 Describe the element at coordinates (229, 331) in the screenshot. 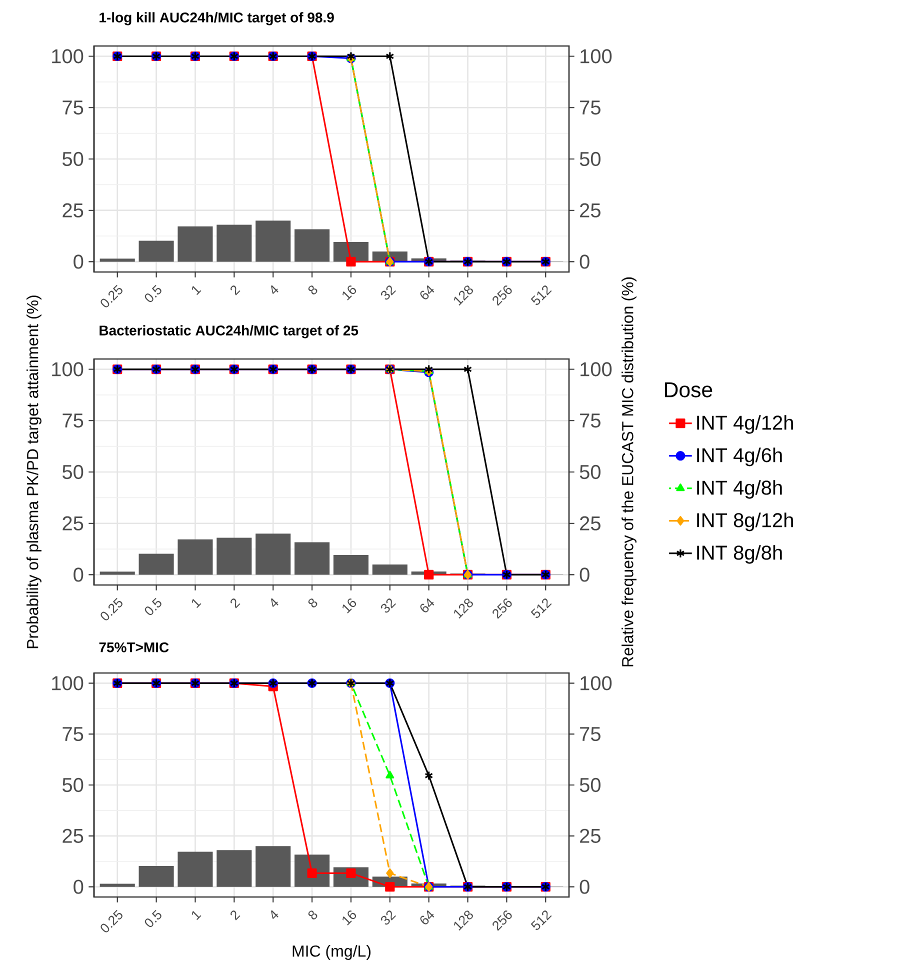

I see `chart-title: Bacteriostatic AUC24h/MIC target of 25` at that location.